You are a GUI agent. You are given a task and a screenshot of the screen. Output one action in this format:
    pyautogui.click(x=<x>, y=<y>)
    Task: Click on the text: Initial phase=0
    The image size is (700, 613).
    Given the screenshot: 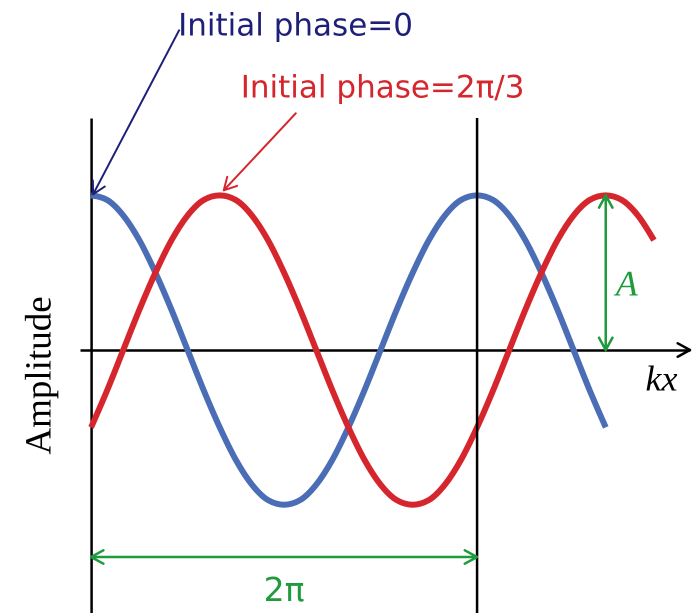 What is the action you would take?
    pyautogui.click(x=295, y=25)
    